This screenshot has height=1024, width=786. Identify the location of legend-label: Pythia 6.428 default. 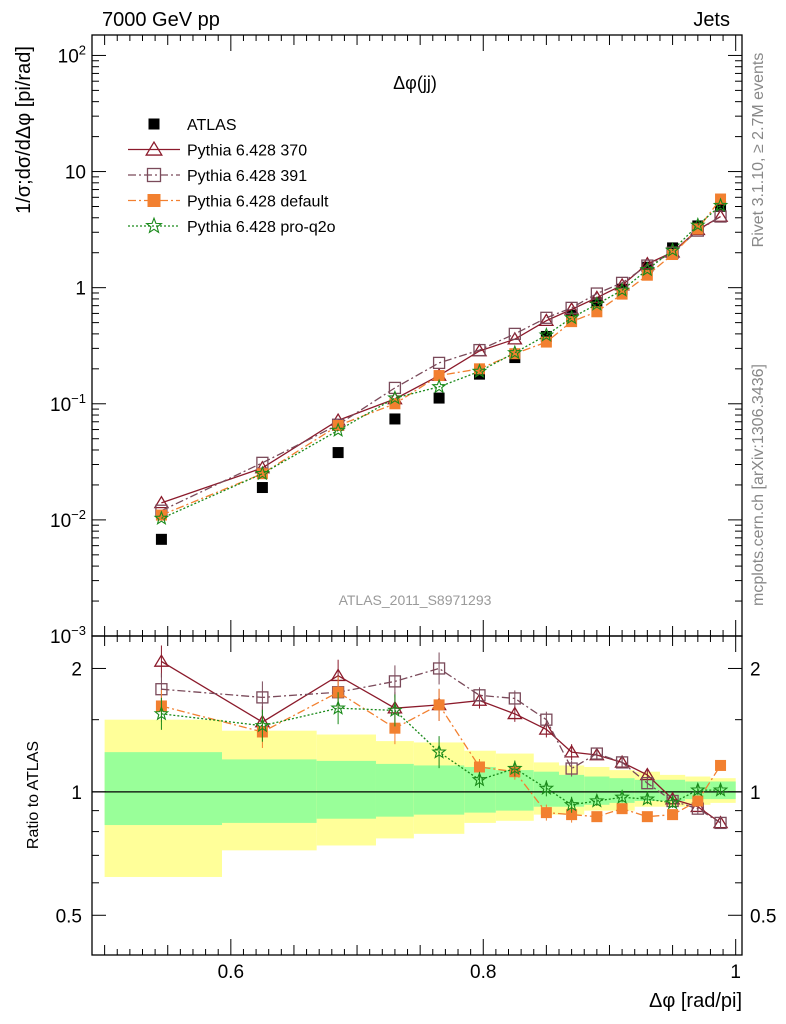
(258, 202).